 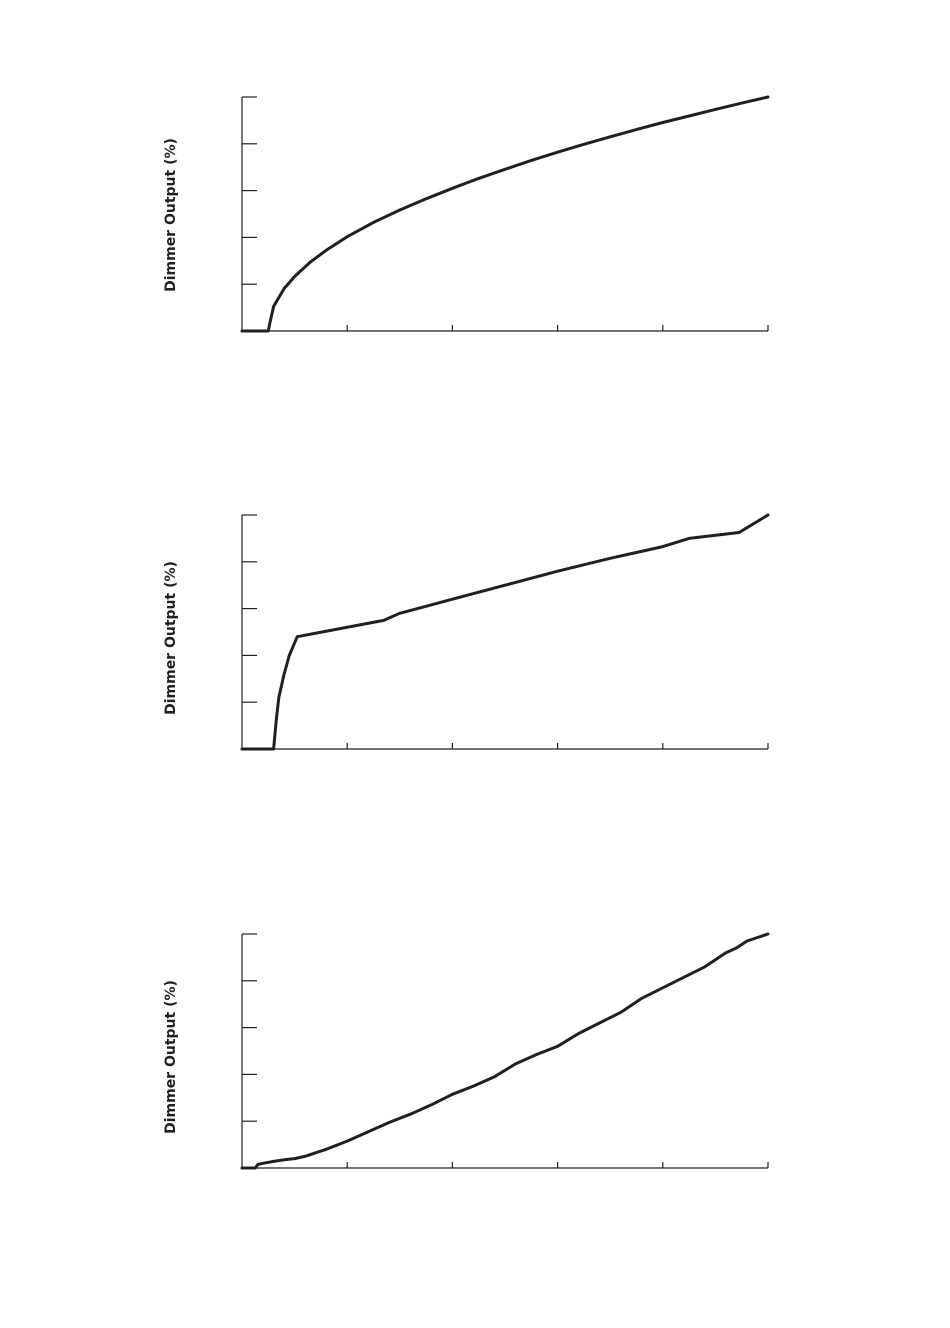 I want to click on chart-1: Dimmer Output (%), so click(x=466, y=214).